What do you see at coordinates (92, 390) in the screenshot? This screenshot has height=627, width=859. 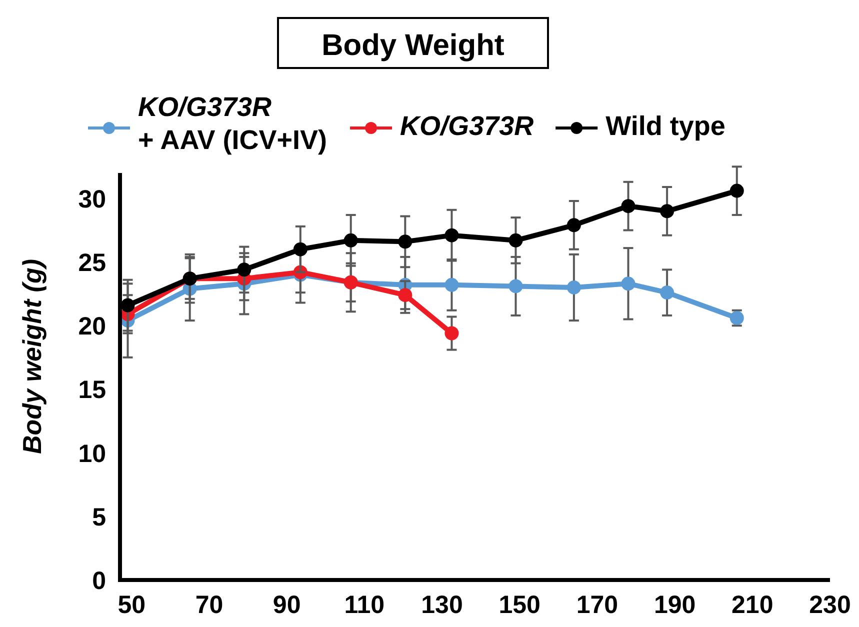 I see `y-tick-label: 15` at bounding box center [92, 390].